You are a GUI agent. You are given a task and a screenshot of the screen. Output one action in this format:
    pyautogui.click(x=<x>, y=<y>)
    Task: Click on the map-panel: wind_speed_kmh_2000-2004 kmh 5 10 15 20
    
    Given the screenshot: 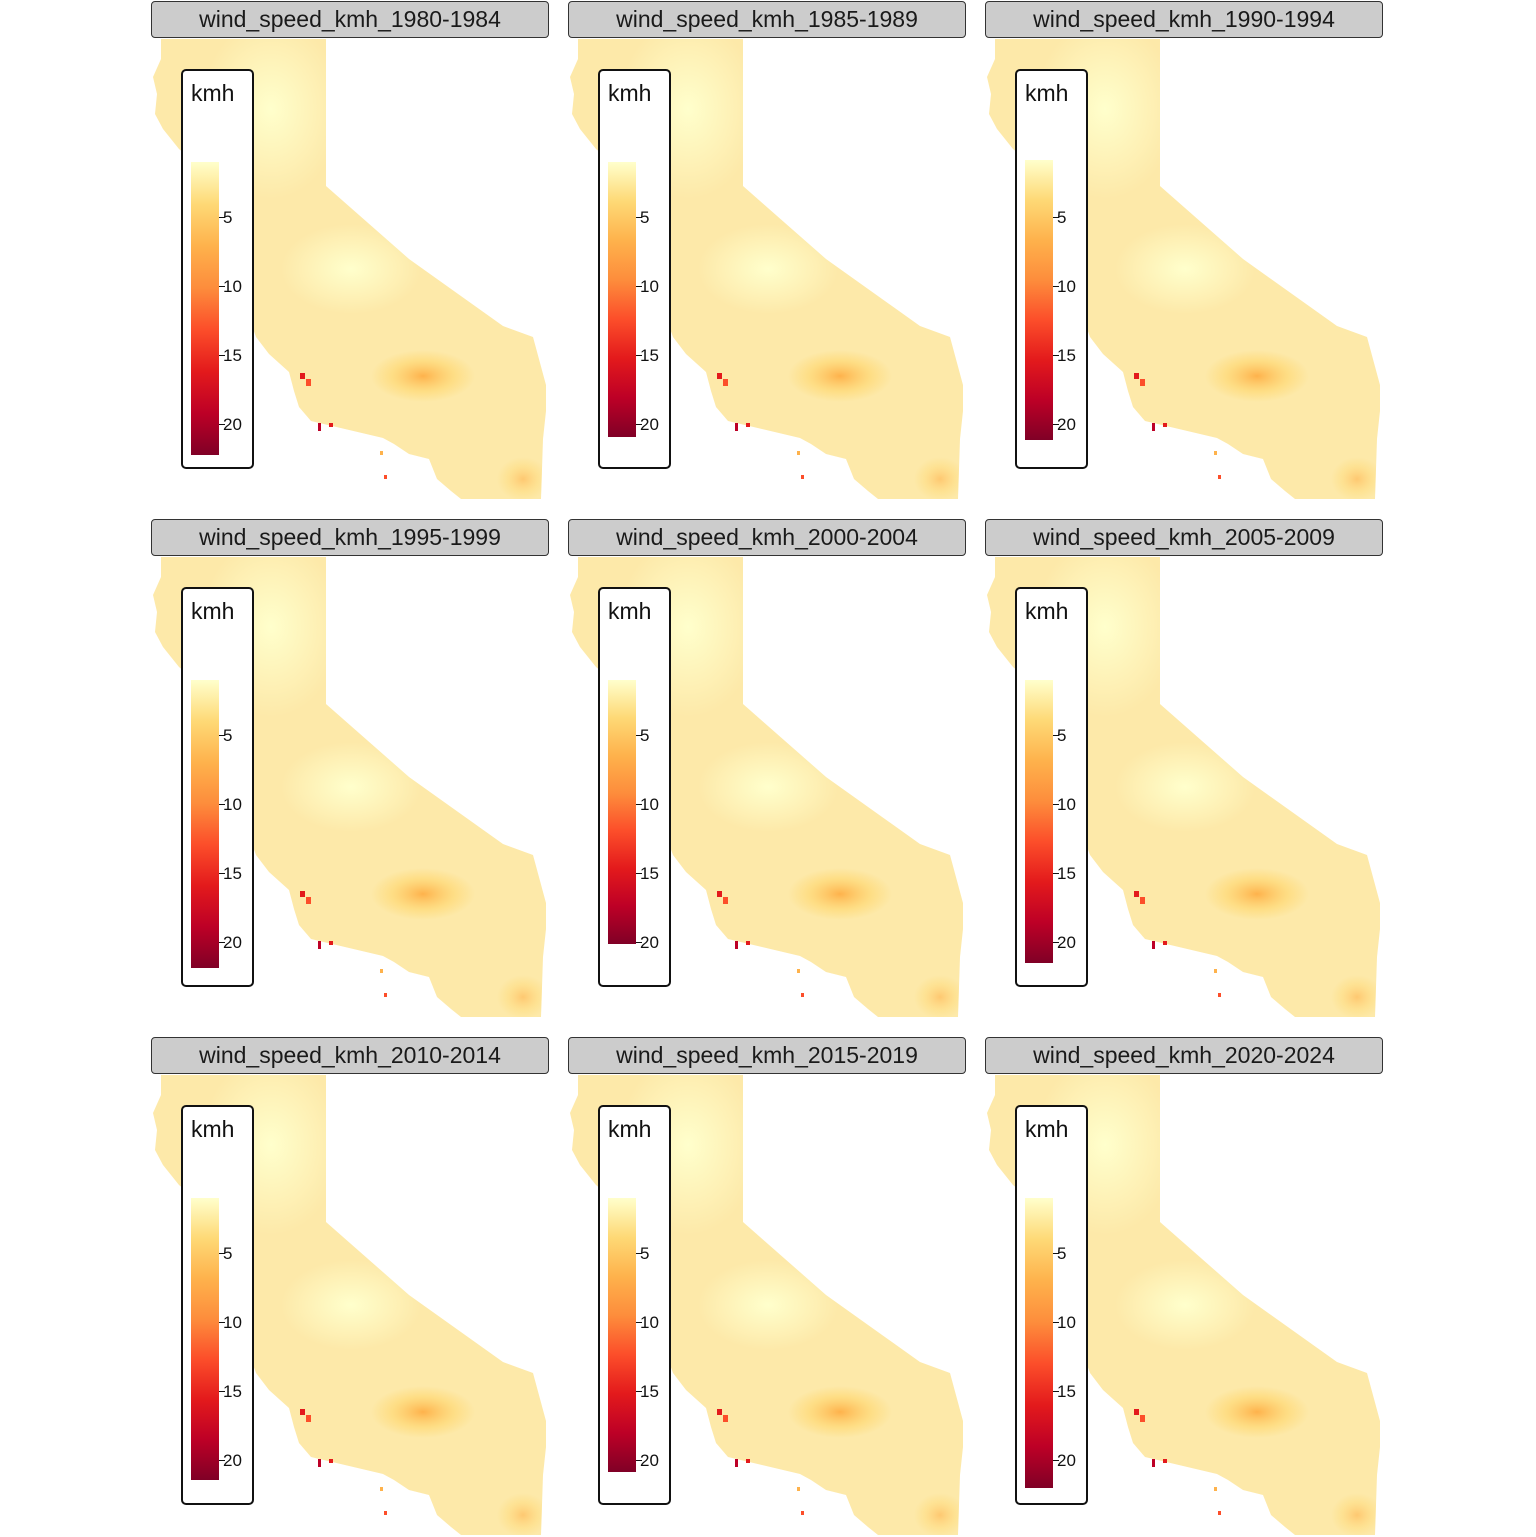 What is the action you would take?
    pyautogui.click(x=768, y=769)
    